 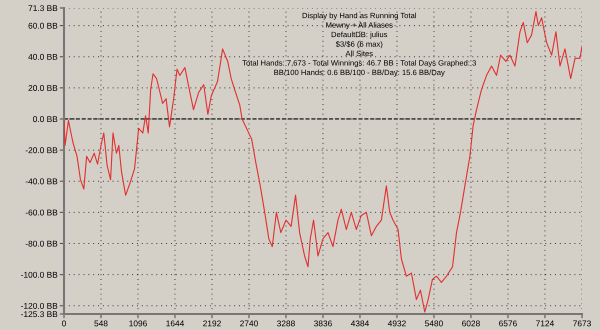 I want to click on y-tick-label: -80.0 BB, so click(x=42, y=243).